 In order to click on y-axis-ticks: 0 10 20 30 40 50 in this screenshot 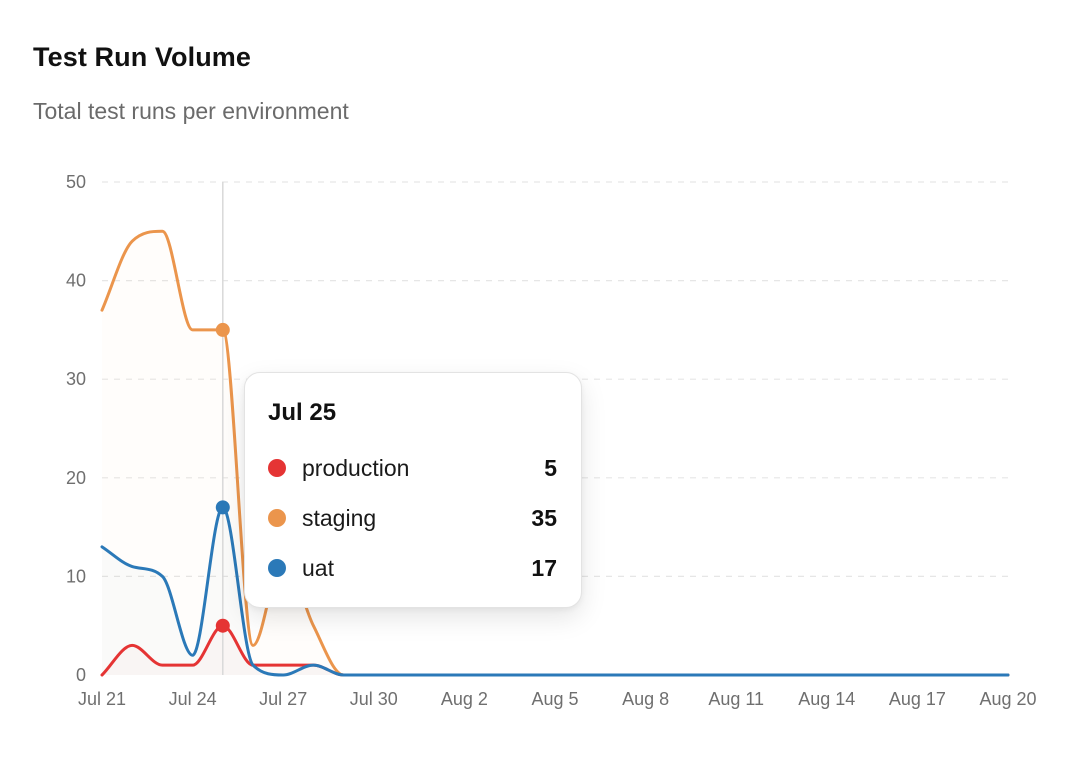, I will do `click(76, 428)`.